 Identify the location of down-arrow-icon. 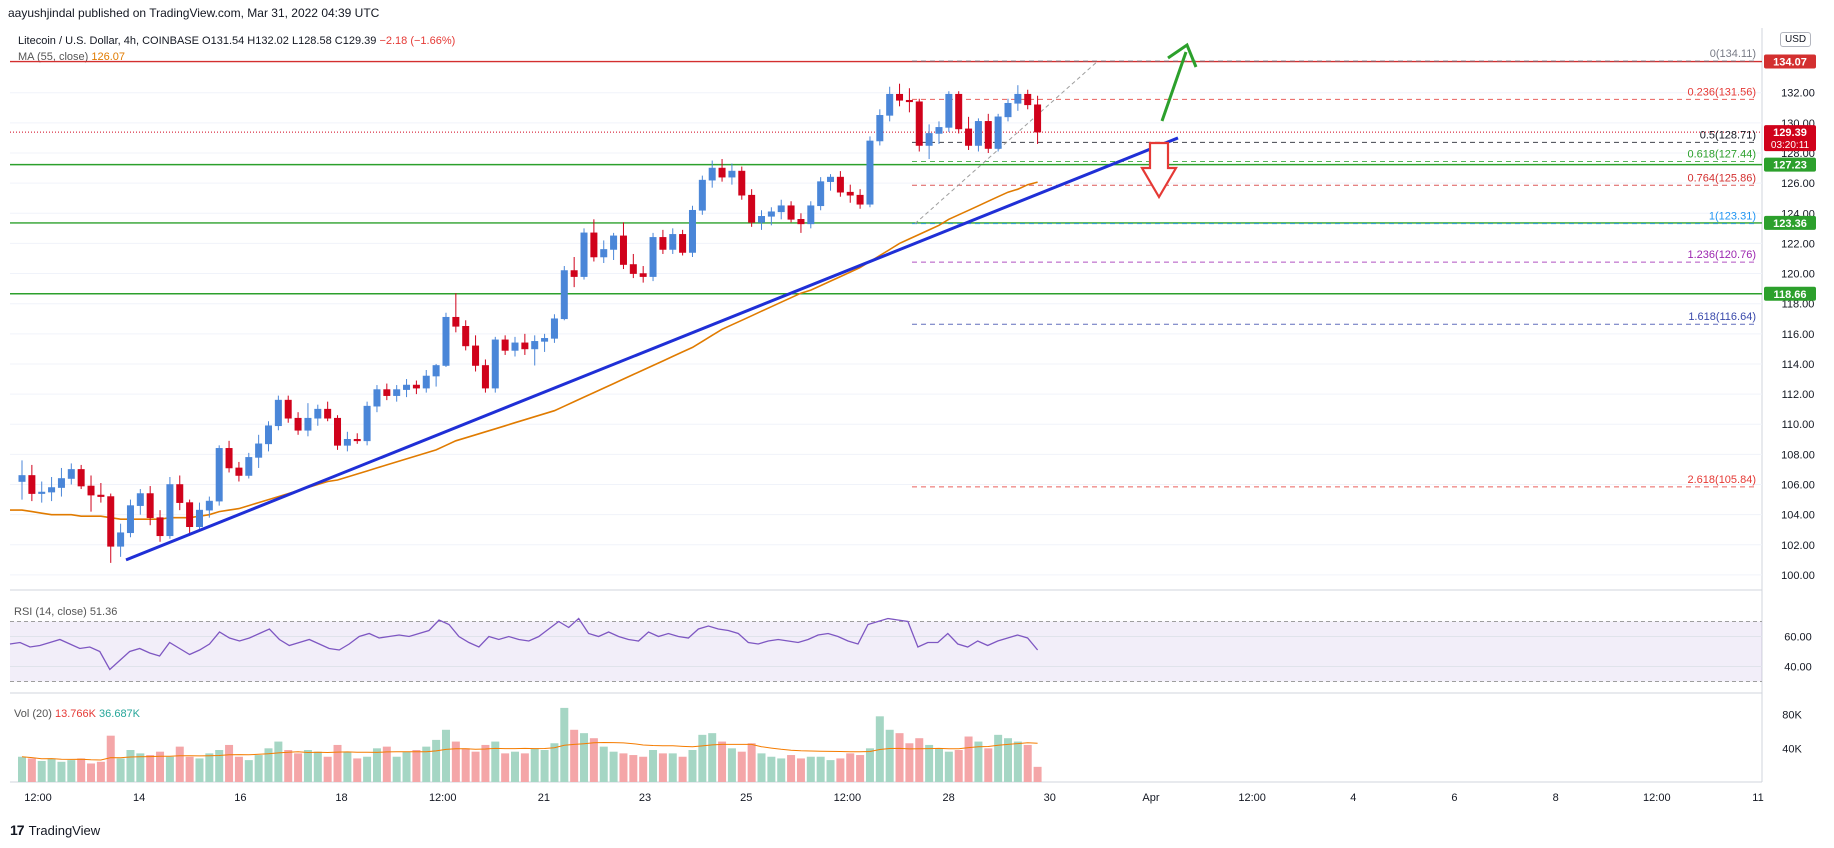
(1159, 170).